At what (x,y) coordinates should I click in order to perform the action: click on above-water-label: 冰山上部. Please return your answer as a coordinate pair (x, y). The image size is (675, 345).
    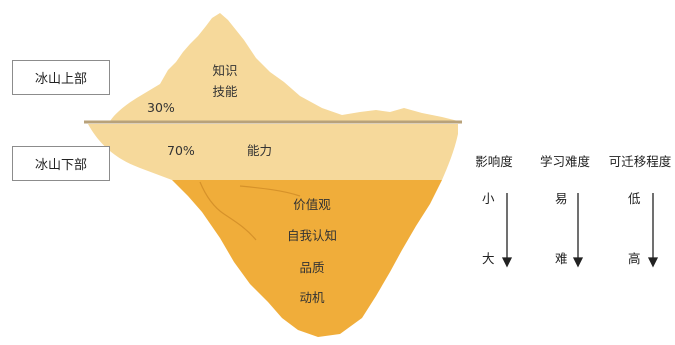
    Looking at the image, I should click on (61, 77).